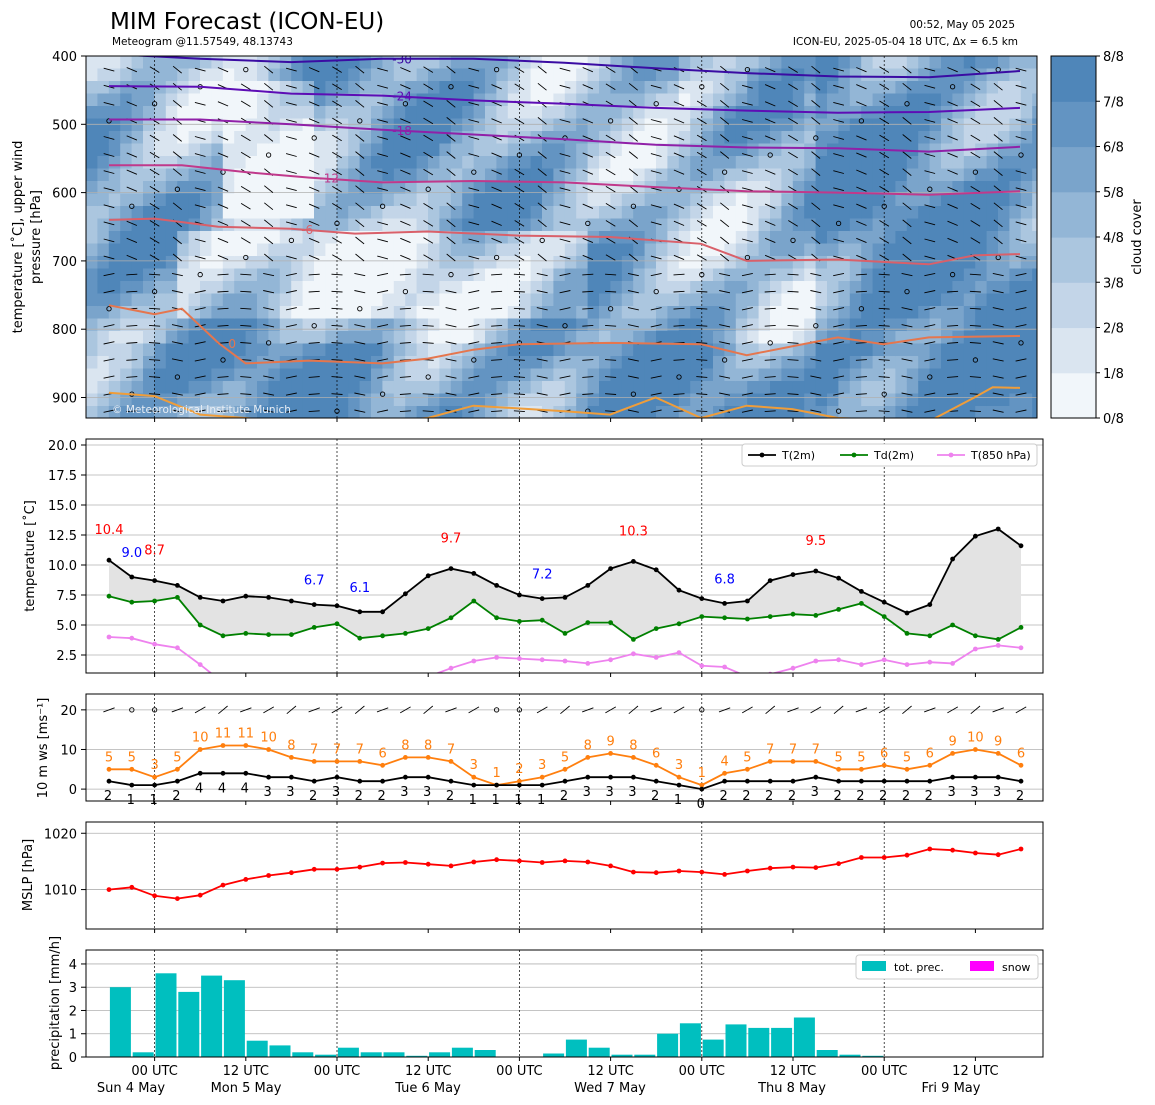 This screenshot has width=1155, height=1105. Describe the element at coordinates (62, 536) in the screenshot. I see `temperature-tick-label: 12.5` at that location.